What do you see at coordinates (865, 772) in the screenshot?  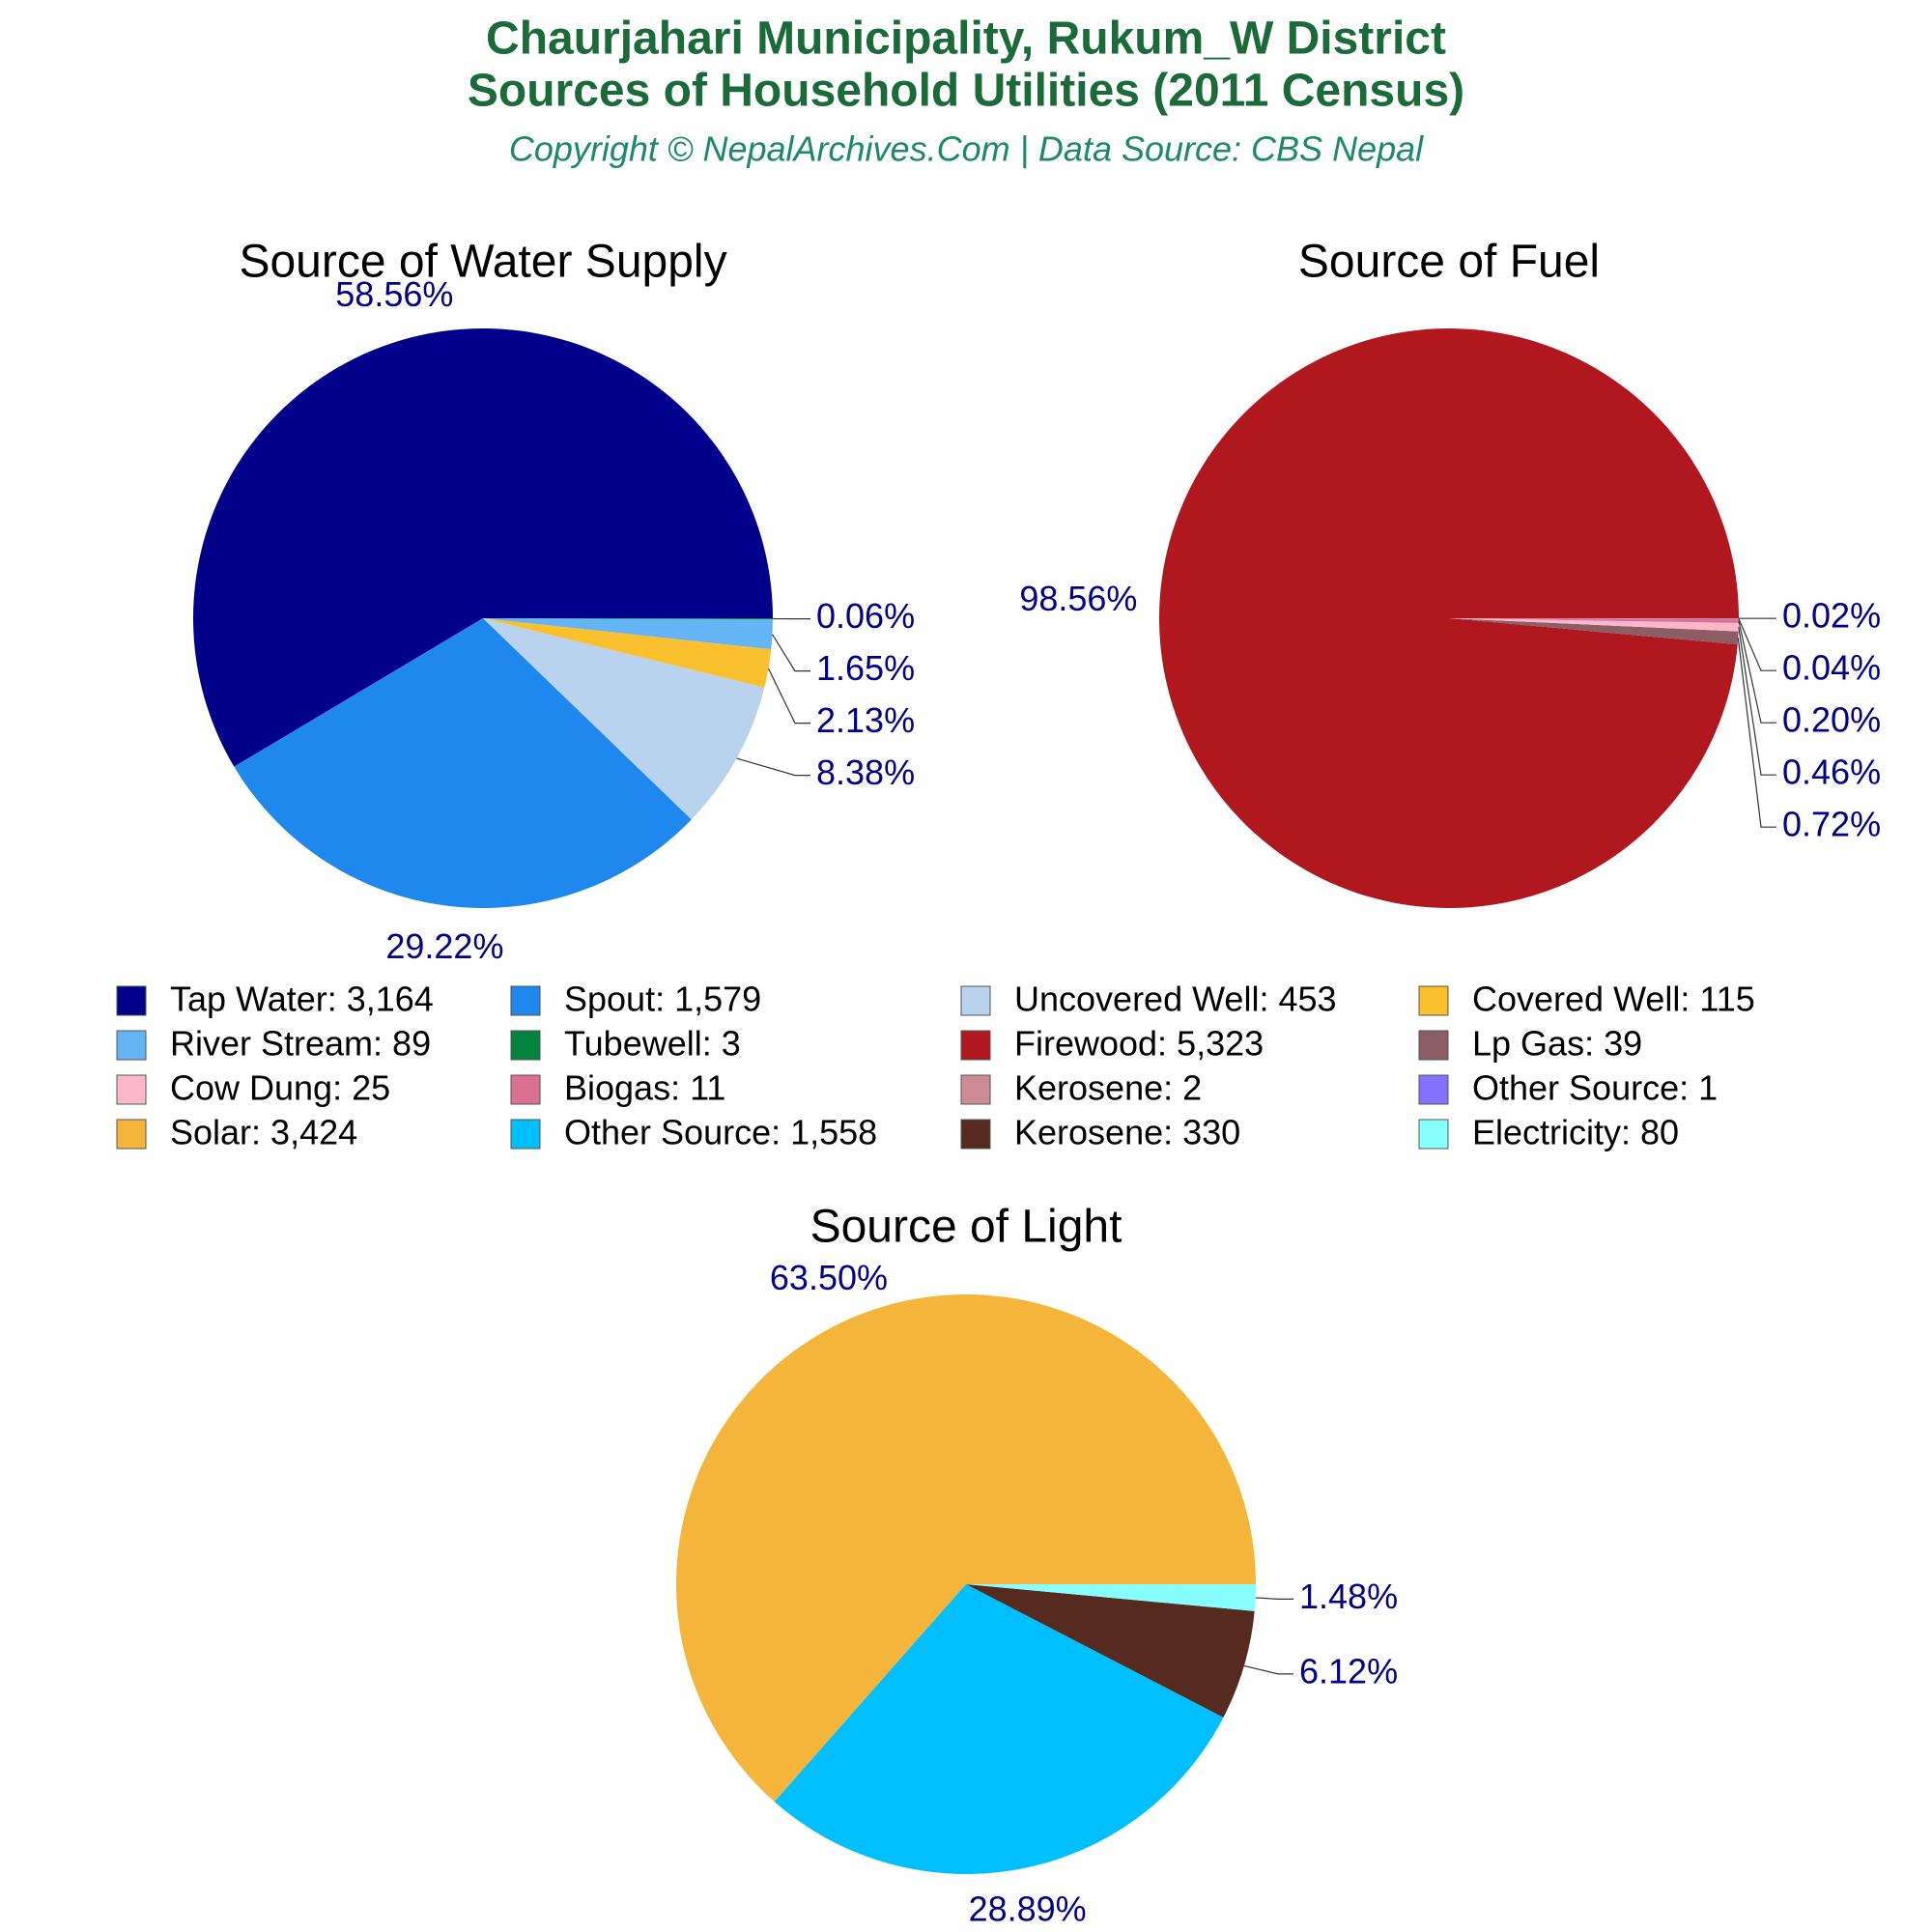 I see `slice-label: 8.38%` at bounding box center [865, 772].